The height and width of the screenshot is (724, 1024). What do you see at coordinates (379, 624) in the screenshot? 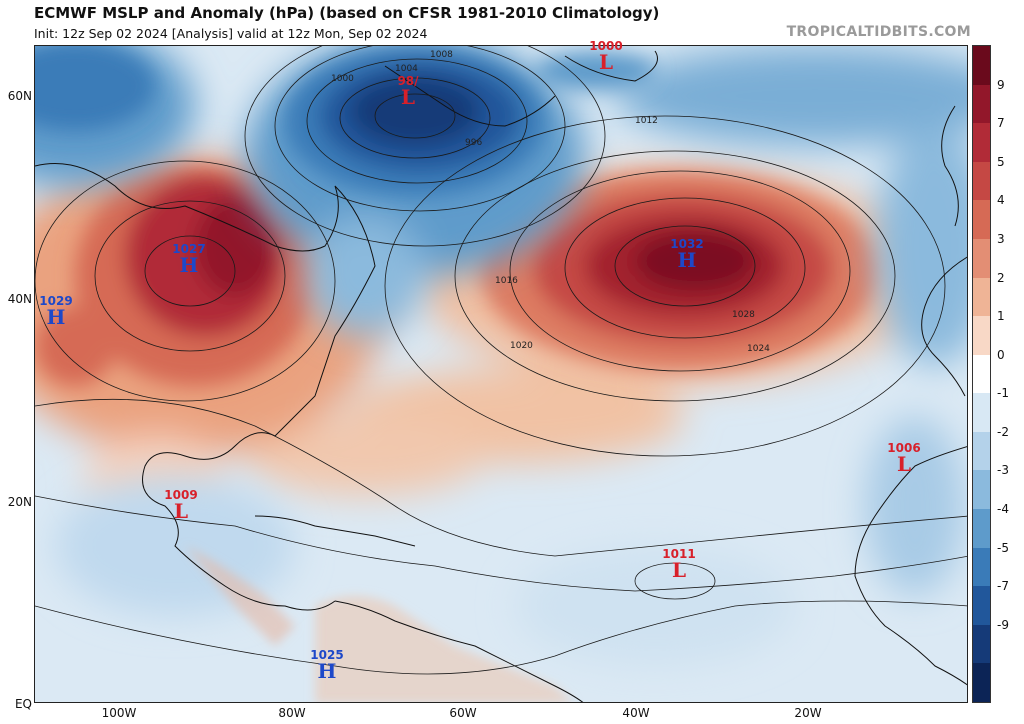
I see `terrain-tint` at bounding box center [379, 624].